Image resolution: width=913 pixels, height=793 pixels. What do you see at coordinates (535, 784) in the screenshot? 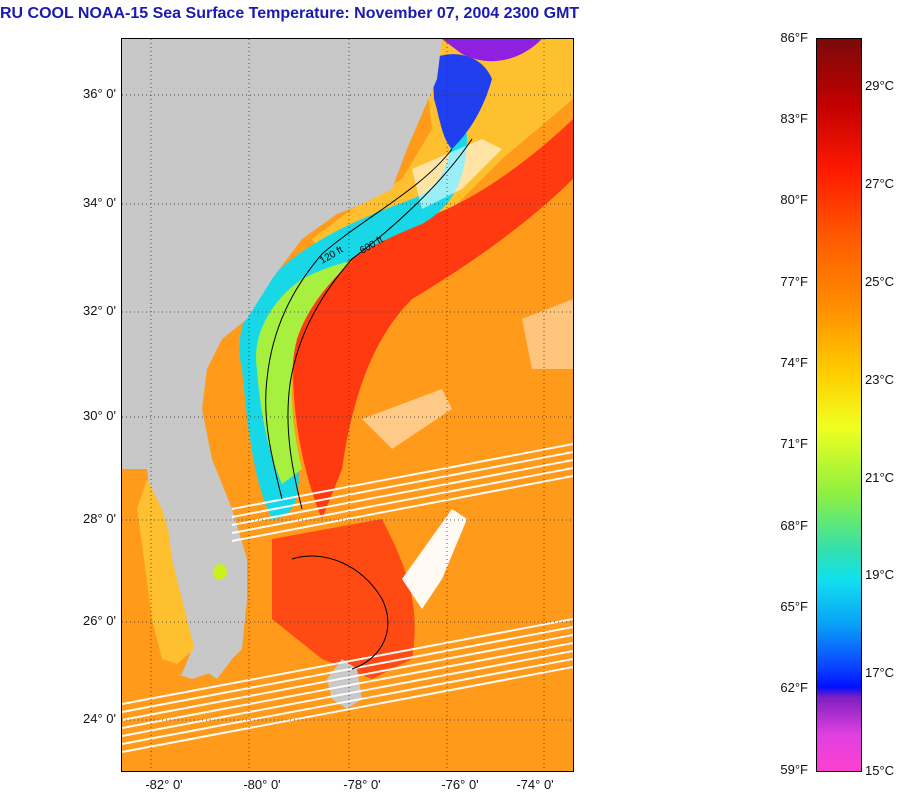
I see `lon-label-74: -74° 0'` at bounding box center [535, 784].